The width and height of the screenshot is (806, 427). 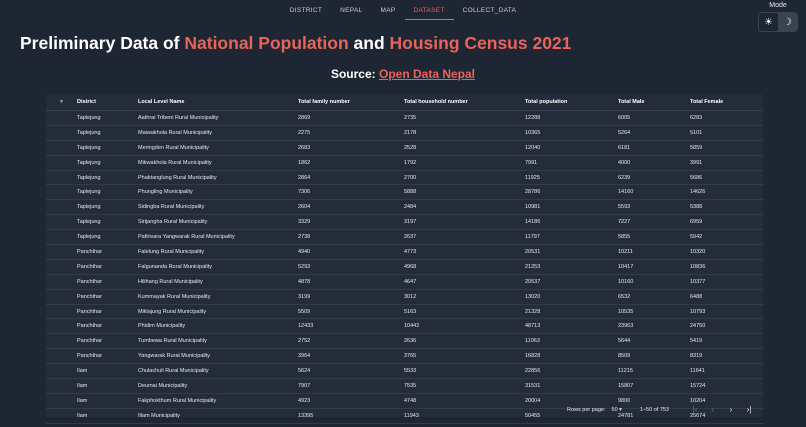 What do you see at coordinates (351, 163) in the screenshot?
I see `cell-total-family: 1862` at bounding box center [351, 163].